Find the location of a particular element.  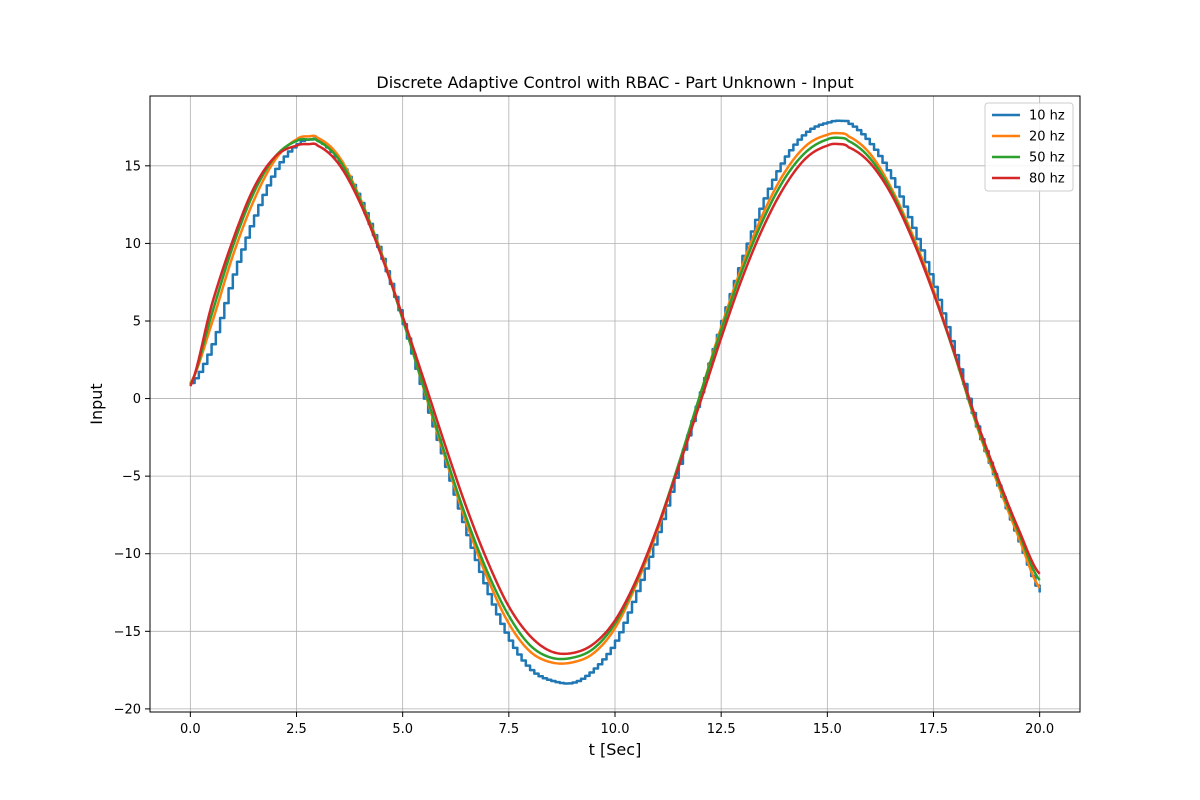

legend: 10 hz 20 hz 50 hz 80 hz is located at coordinates (1029, 147).